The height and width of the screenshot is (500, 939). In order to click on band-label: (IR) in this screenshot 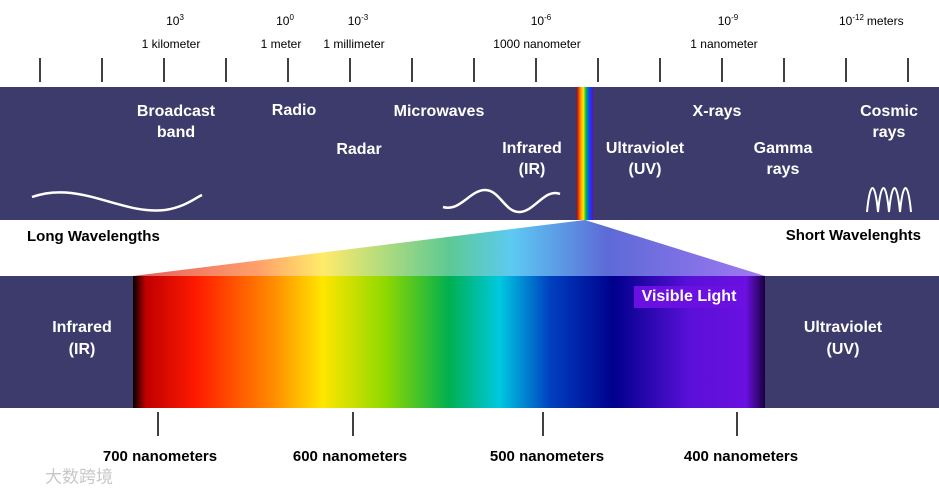, I will do `click(532, 169)`.